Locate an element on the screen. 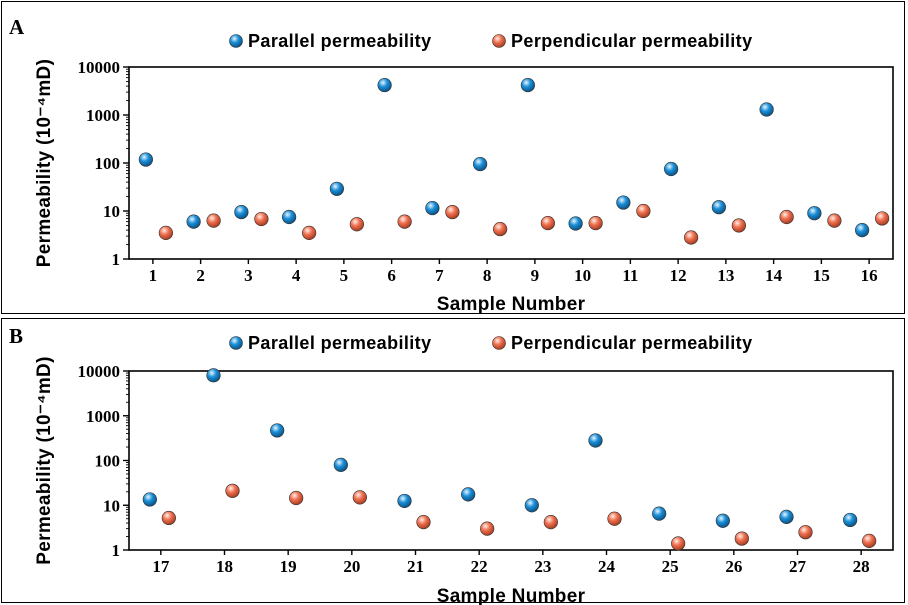 The image size is (908, 605). x-tick-label: 7 is located at coordinates (439, 275).